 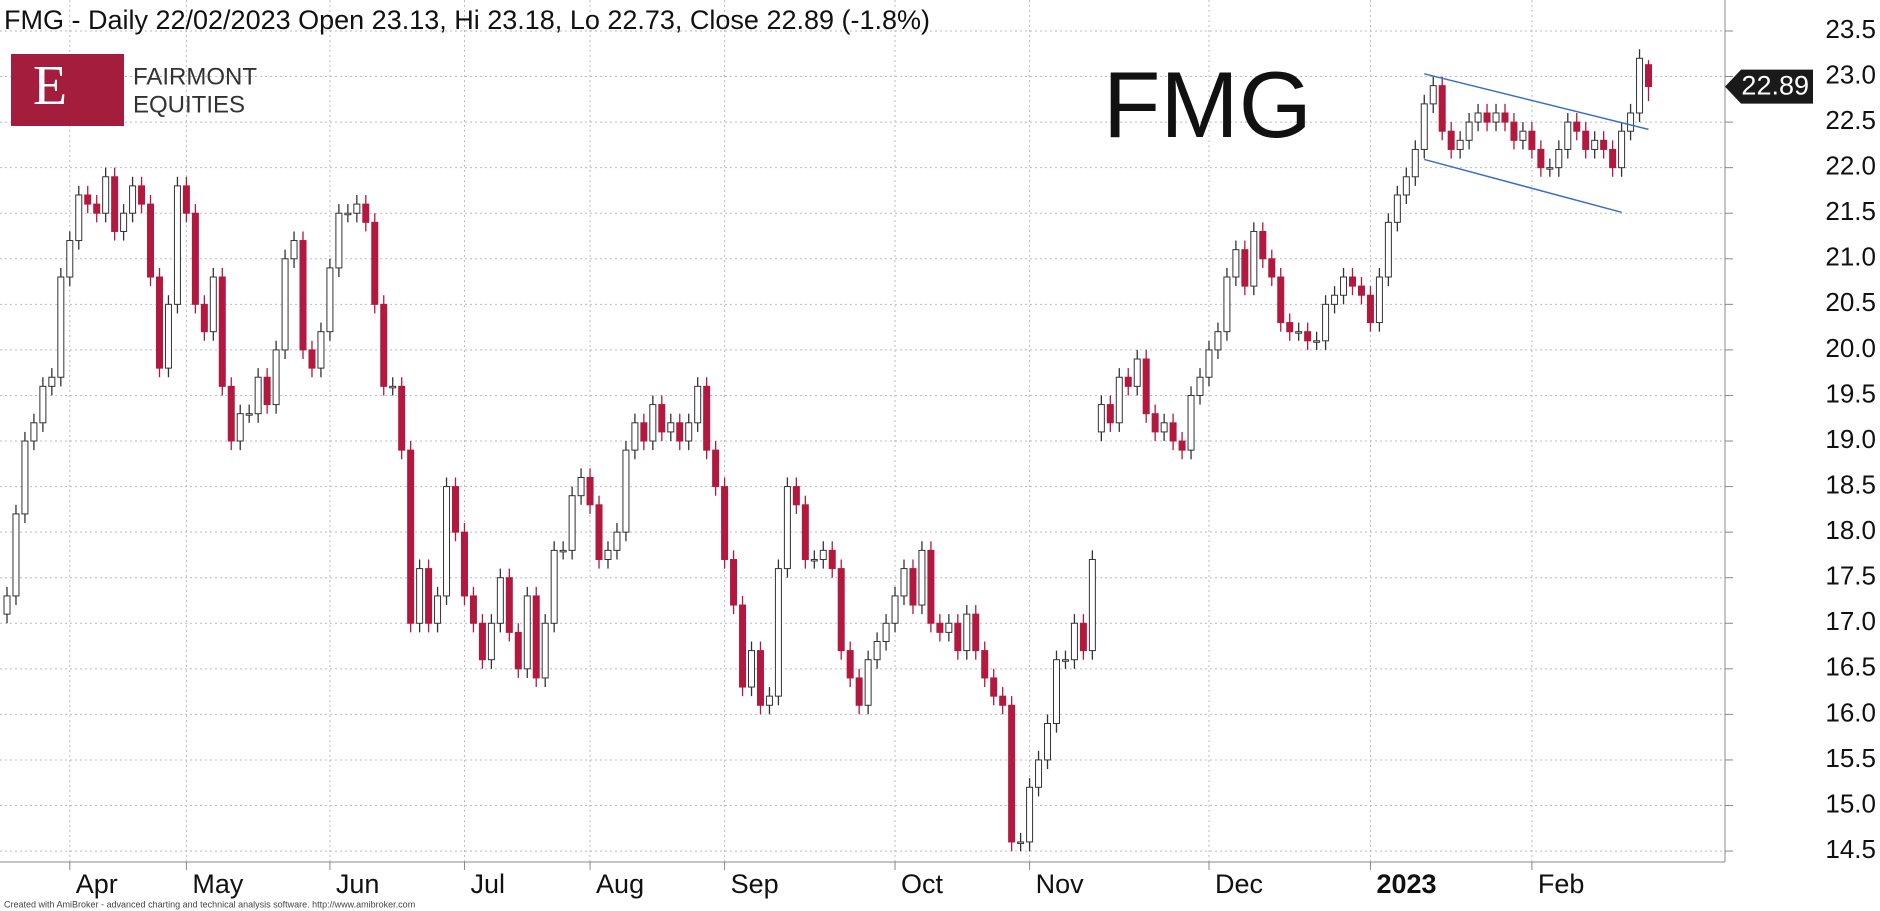 I want to click on y-tick-label: 23.0, so click(x=1850, y=74).